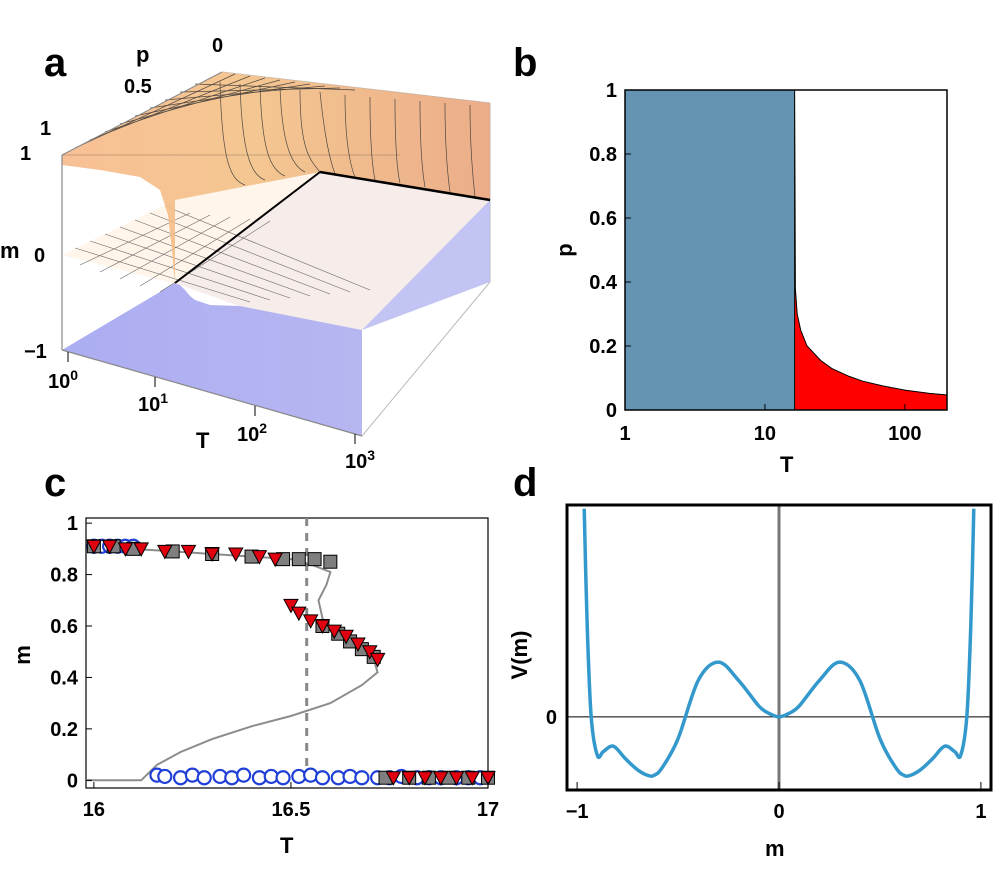  Describe the element at coordinates (904, 434) in the screenshot. I see `b-x-tick-label: 100` at that location.